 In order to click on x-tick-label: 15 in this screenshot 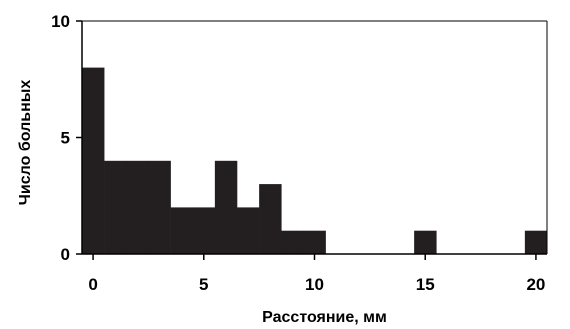, I will do `click(425, 284)`.